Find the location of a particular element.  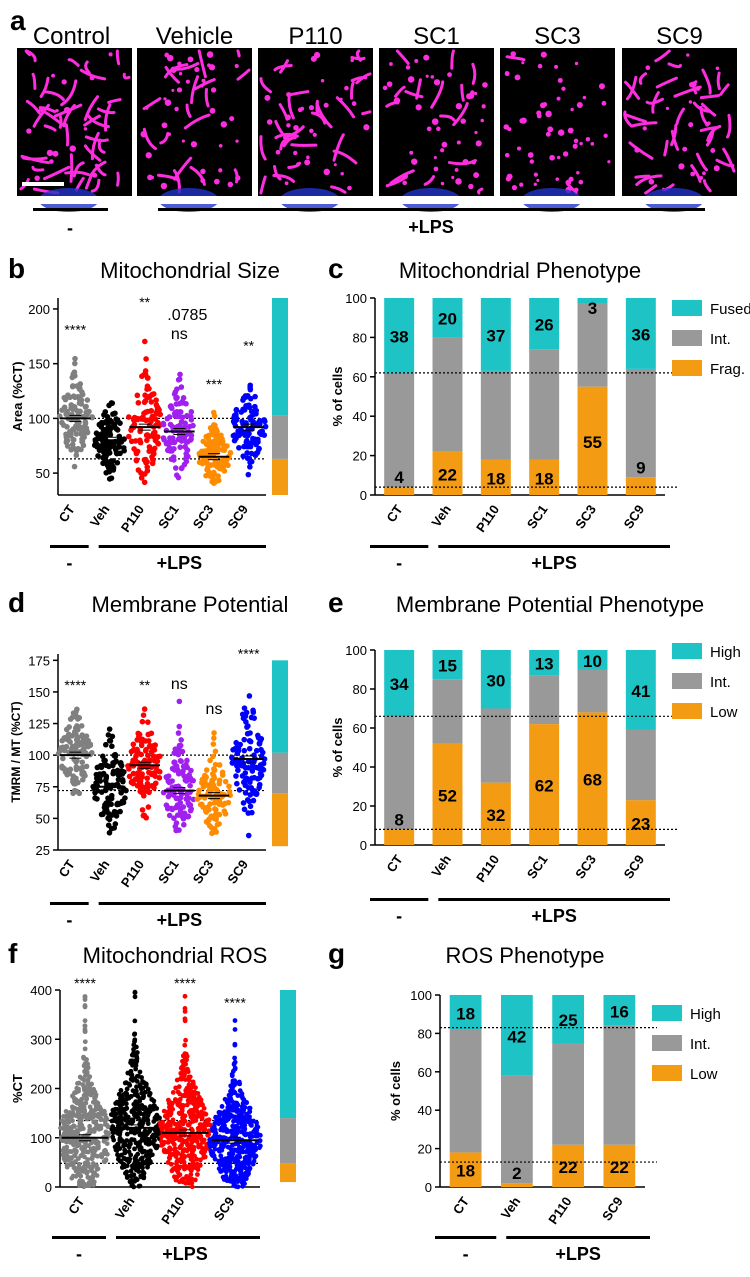

micrograph-background is located at coordinates (679, 122).